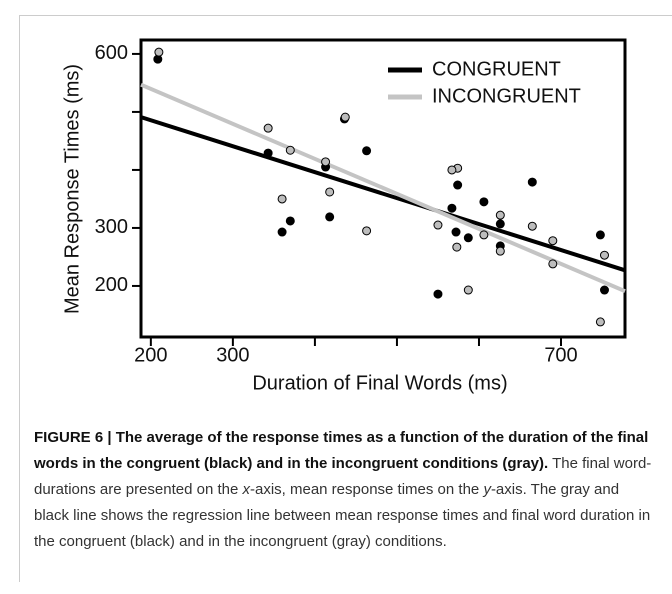 This screenshot has width=672, height=594. What do you see at coordinates (560, 355) in the screenshot?
I see `x-tick-label: 700` at bounding box center [560, 355].